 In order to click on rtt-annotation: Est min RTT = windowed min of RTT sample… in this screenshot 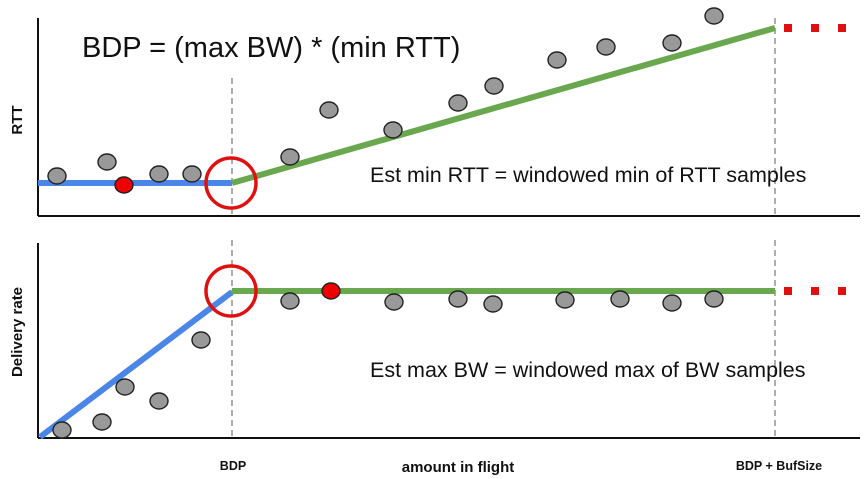, I will do `click(588, 175)`.